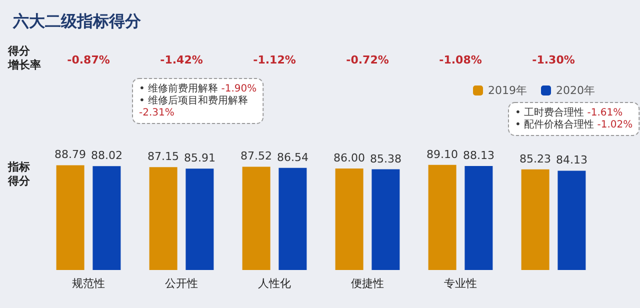 The width and height of the screenshot is (640, 308). Describe the element at coordinates (274, 60) in the screenshot. I see `text: -1.12%` at that location.